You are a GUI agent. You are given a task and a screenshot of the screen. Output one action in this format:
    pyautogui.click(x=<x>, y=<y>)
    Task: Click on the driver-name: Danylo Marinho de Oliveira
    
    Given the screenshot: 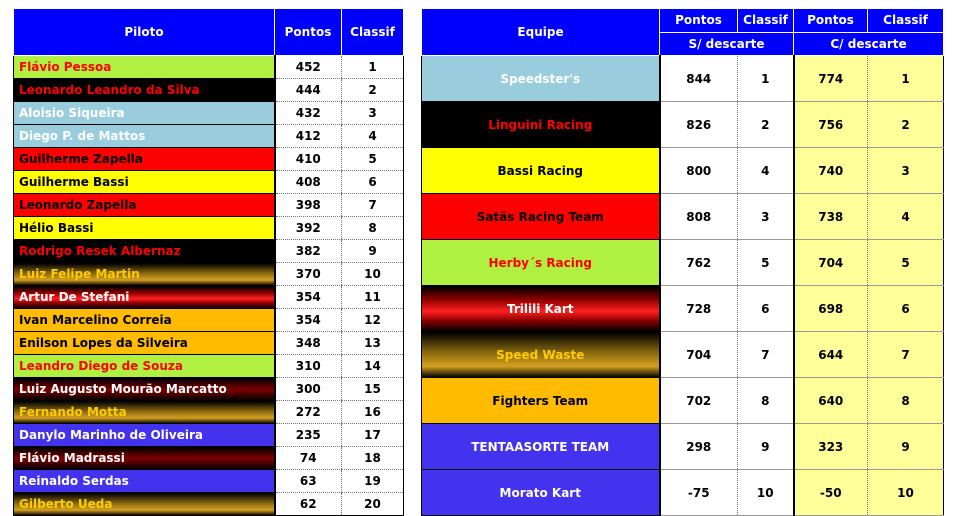 What is the action you would take?
    pyautogui.click(x=144, y=435)
    